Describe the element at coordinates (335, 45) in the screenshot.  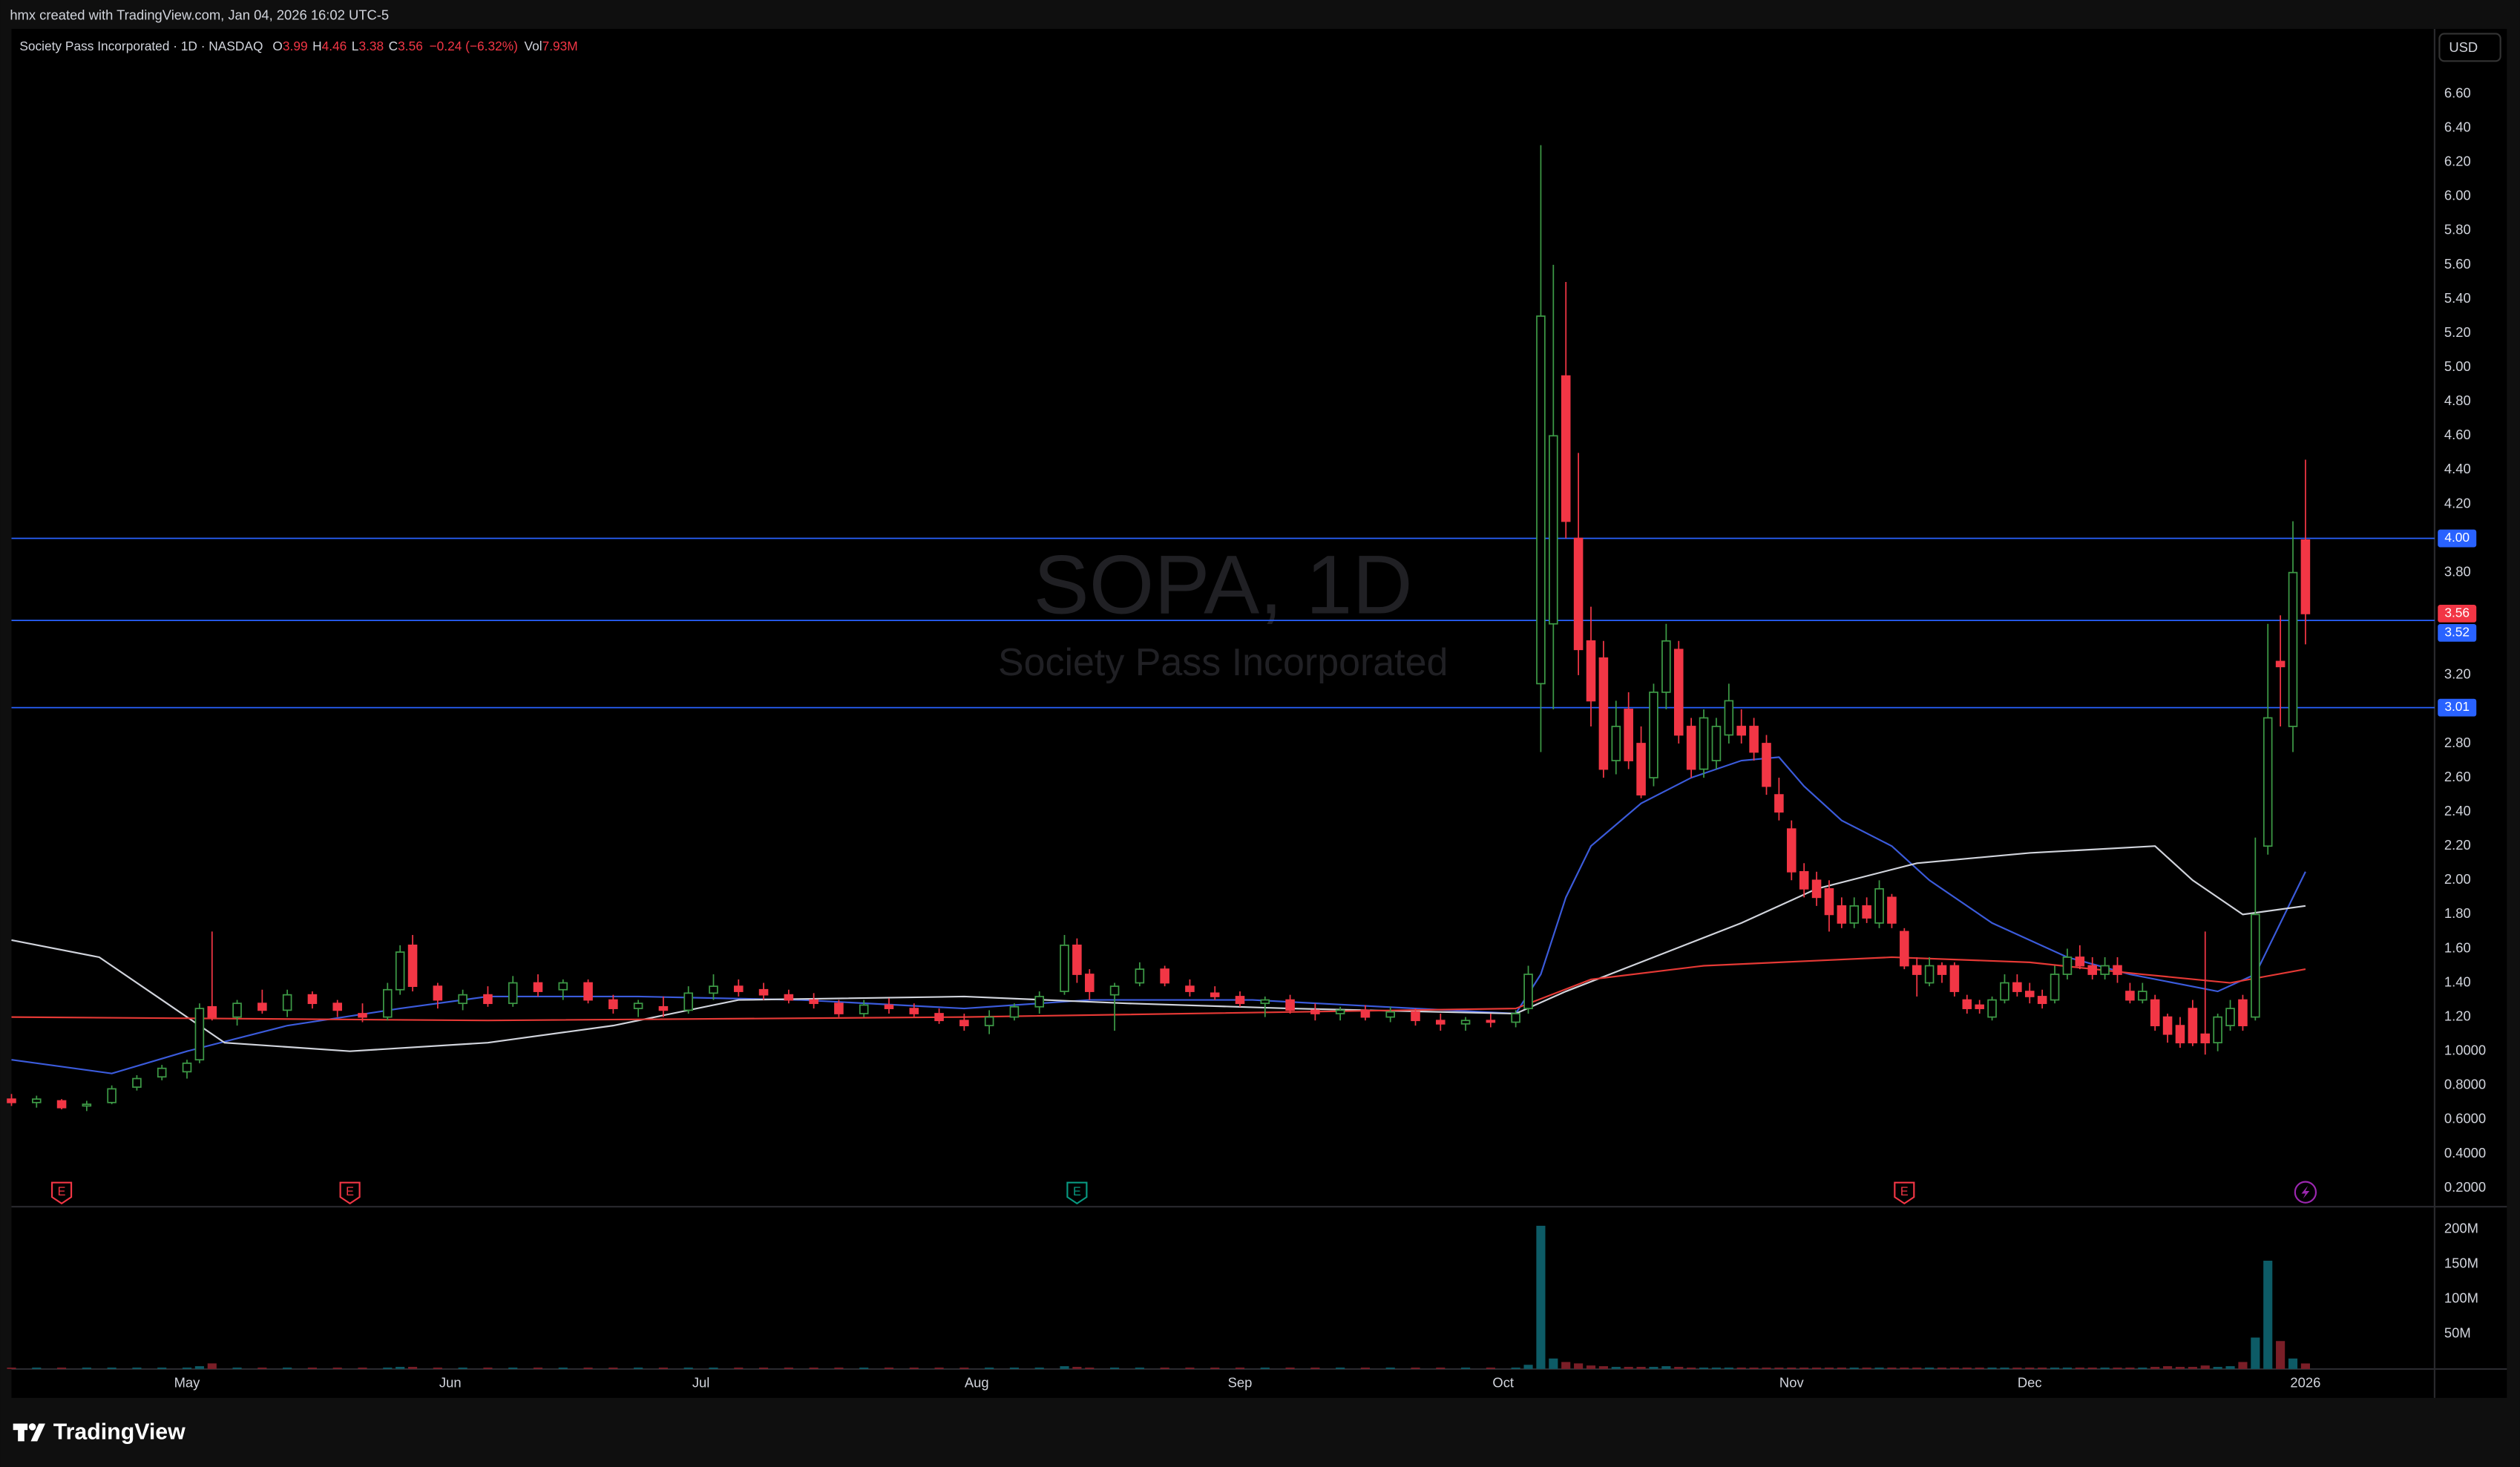
I see `legend-field-value: 4.46` at that location.